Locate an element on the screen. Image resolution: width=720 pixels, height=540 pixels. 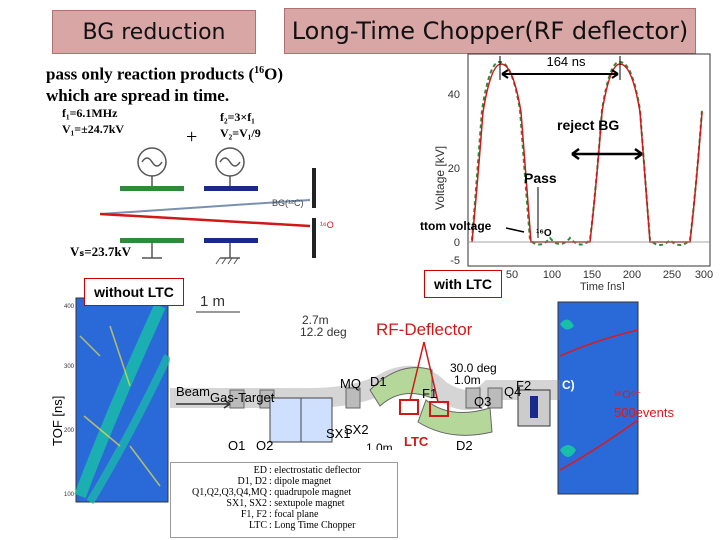
tof-ytick-3: 100 is located at coordinates (69, 495).